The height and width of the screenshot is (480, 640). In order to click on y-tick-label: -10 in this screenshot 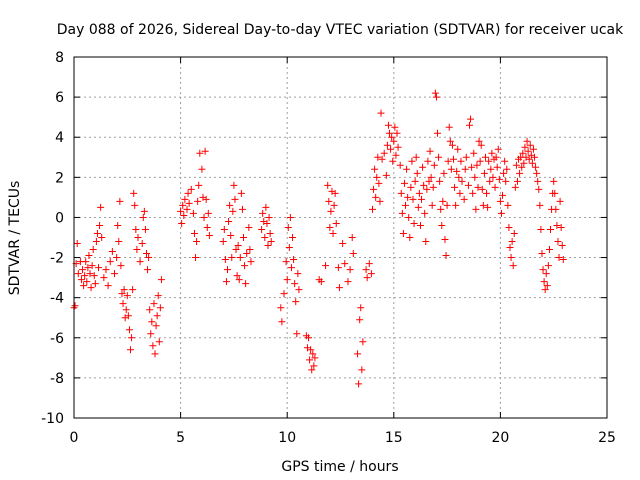, I will do `click(52, 419)`.